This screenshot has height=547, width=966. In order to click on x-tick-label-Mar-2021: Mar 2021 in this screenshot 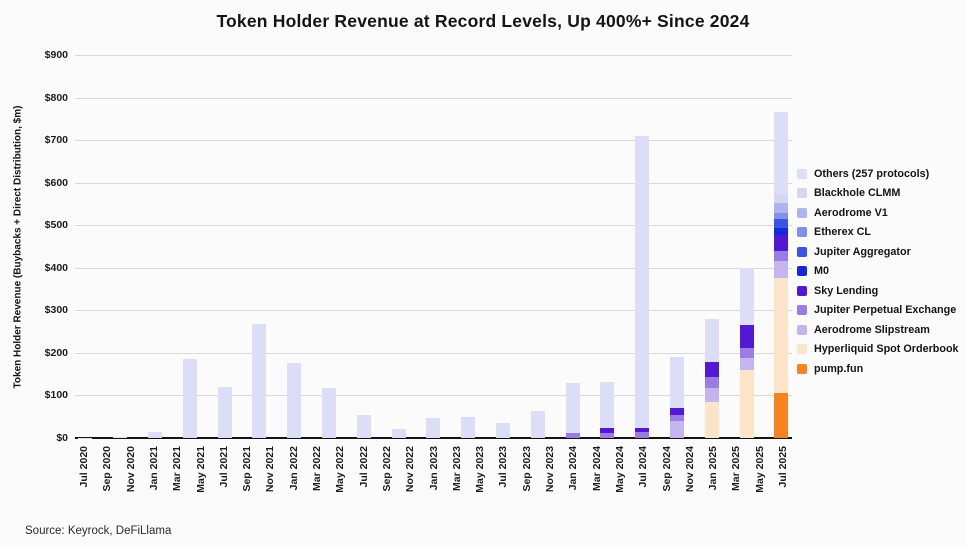, I will do `click(177, 468)`.